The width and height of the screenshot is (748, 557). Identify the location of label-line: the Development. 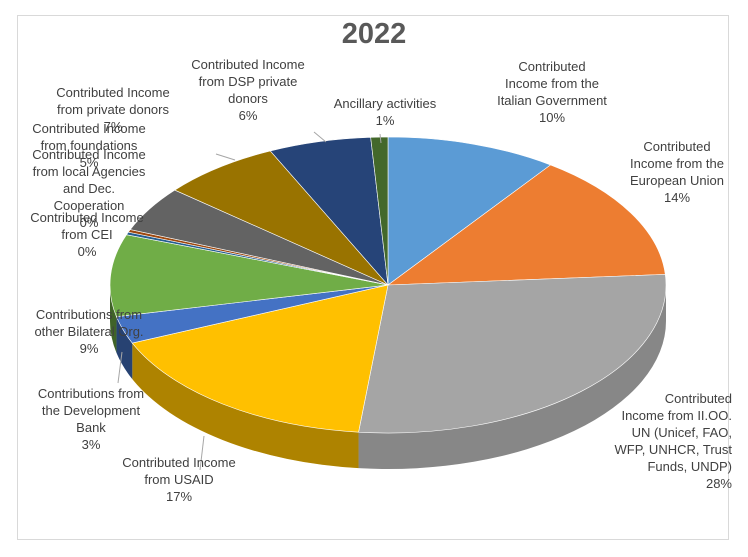
(91, 410).